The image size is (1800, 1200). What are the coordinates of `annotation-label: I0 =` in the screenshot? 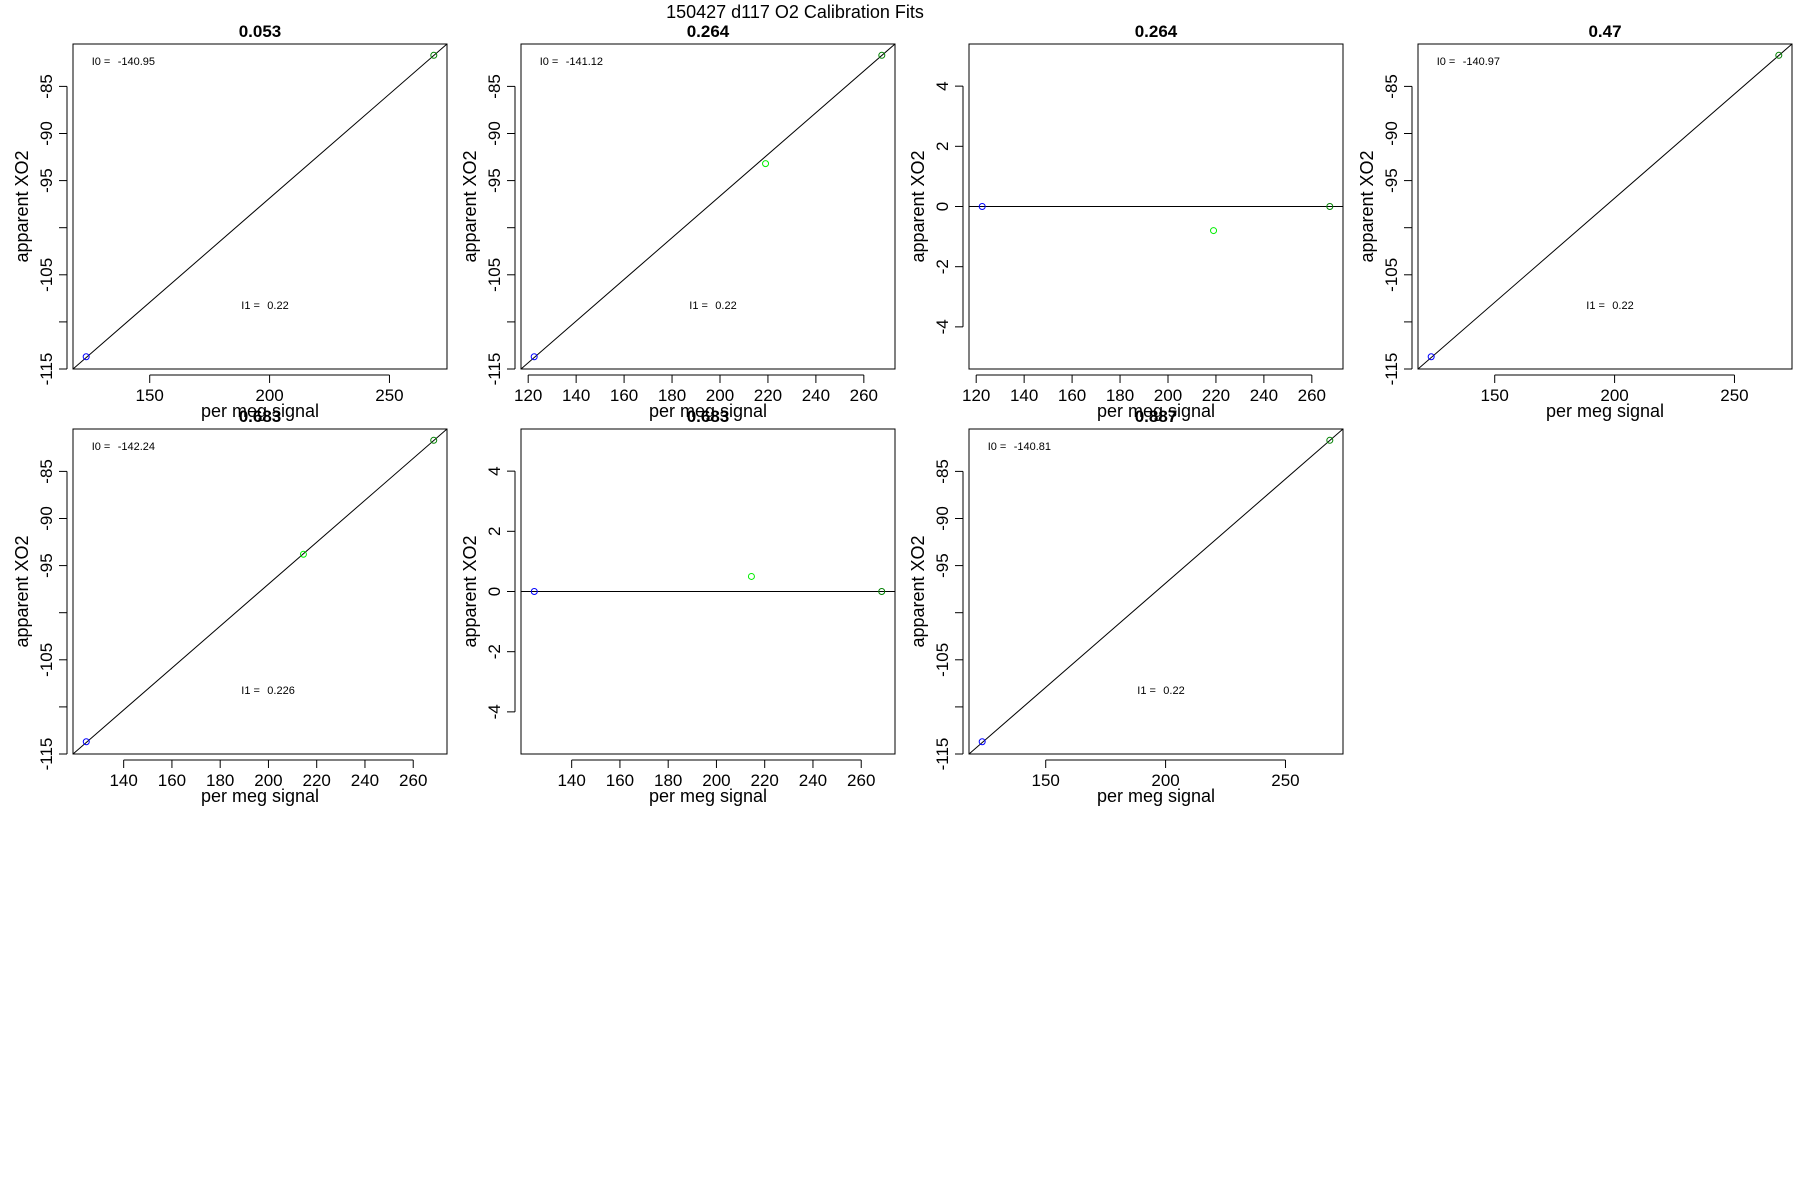 It's located at (997, 447).